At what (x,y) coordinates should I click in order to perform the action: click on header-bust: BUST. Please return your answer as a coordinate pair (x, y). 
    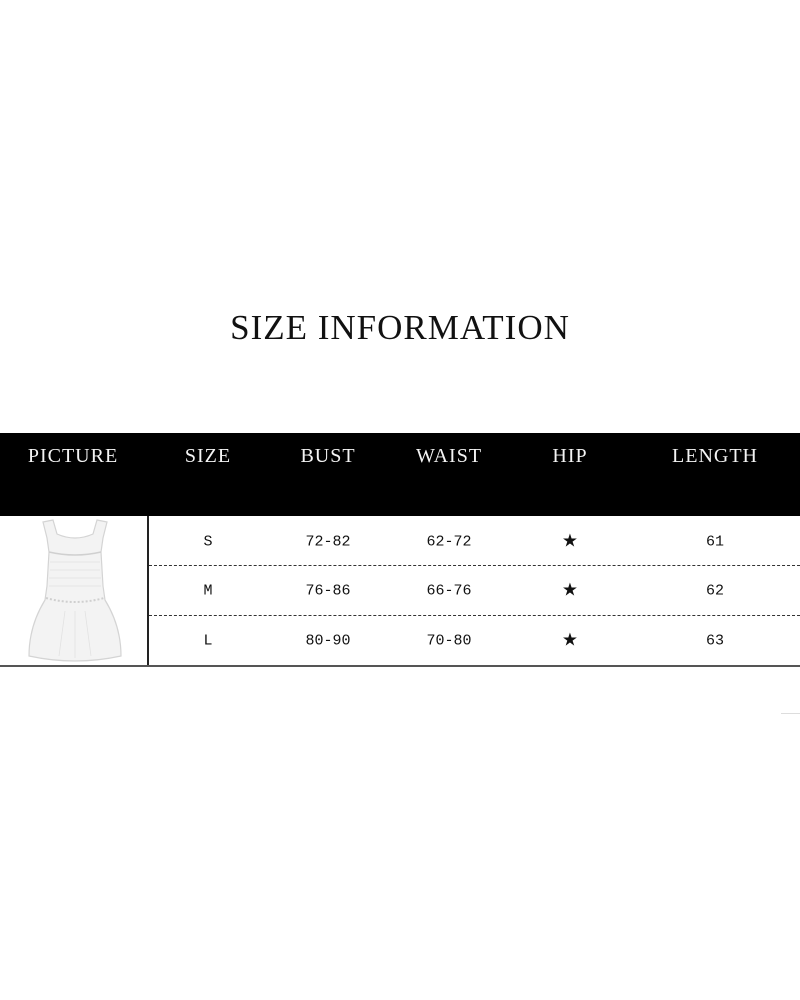
    Looking at the image, I should click on (328, 456).